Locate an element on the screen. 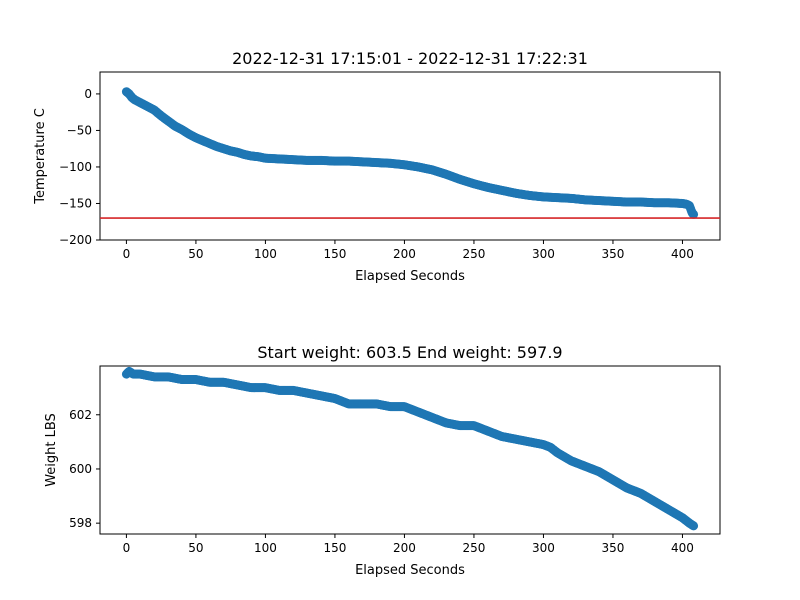  chart-title: Start weight: 603.5 End weight: 597.9 is located at coordinates (409, 352).